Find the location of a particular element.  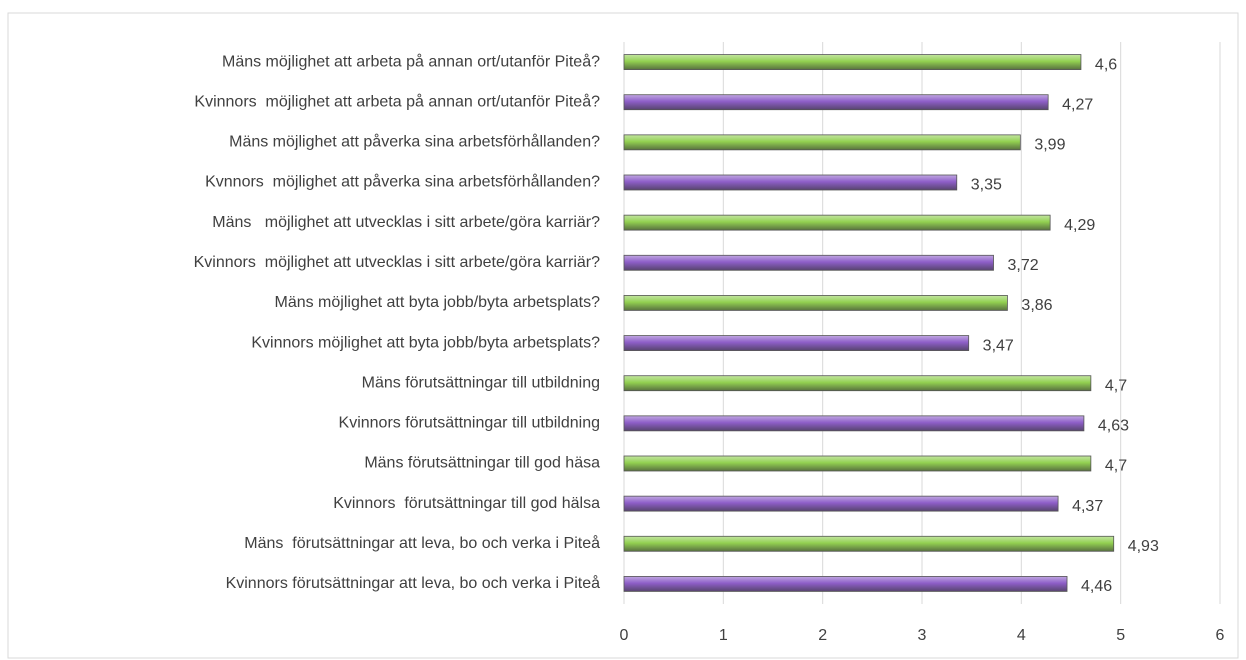

x-tick-label: 0 is located at coordinates (624, 635).